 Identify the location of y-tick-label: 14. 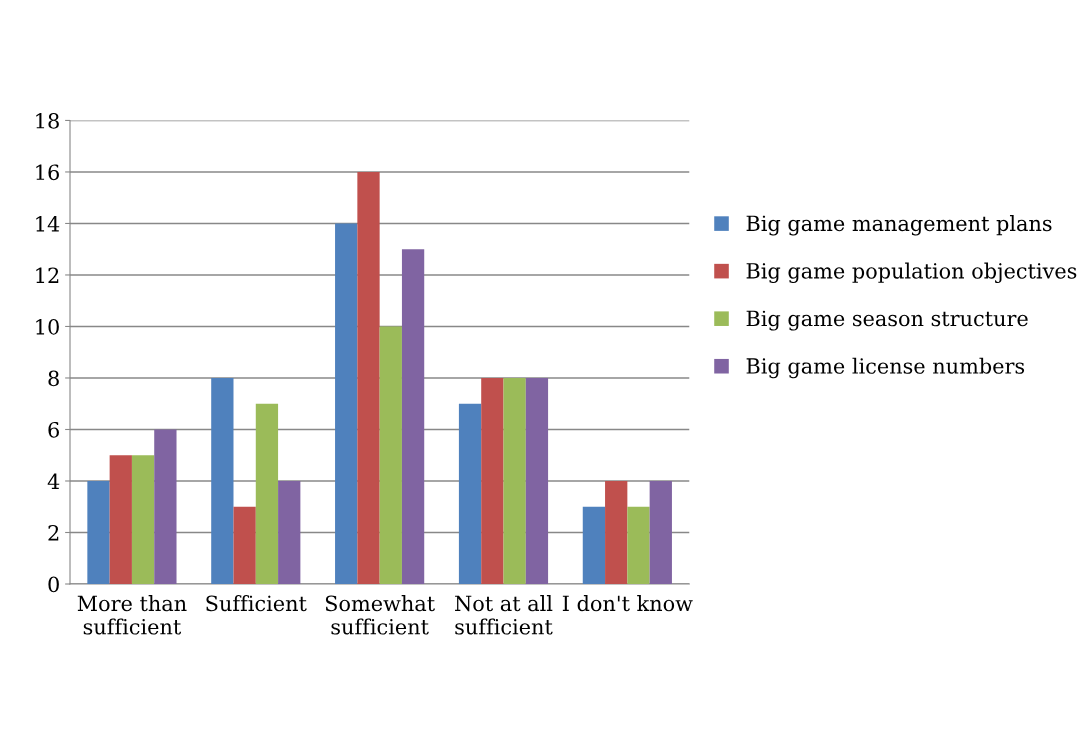
(48, 223).